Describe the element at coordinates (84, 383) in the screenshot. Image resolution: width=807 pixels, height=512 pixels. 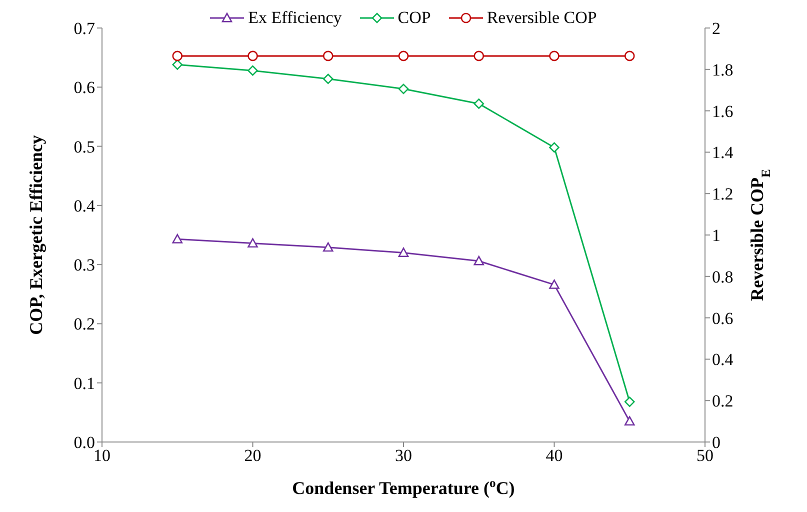
I see `y-tick-label: 0.1` at that location.